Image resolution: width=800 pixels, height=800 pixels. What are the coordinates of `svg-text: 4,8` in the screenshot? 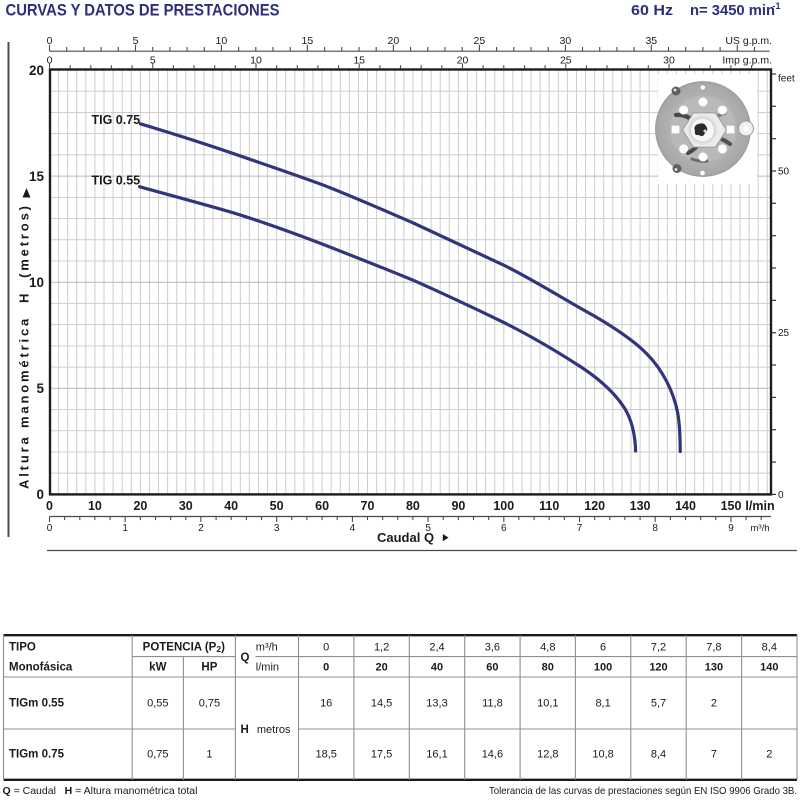 It's located at (547, 648).